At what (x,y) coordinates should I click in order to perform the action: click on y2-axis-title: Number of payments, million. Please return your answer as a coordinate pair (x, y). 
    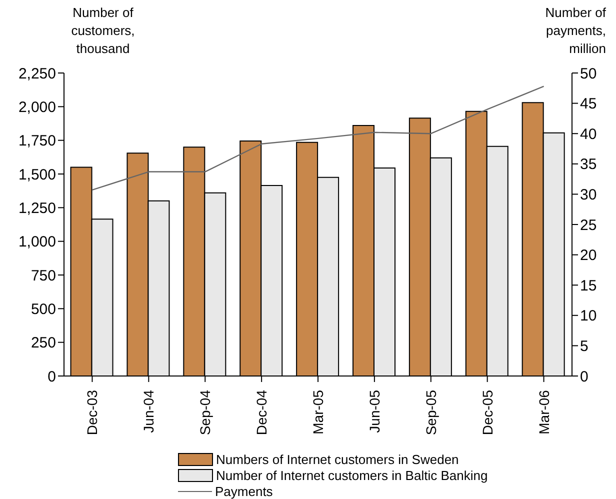
    Looking at the image, I should click on (575, 31).